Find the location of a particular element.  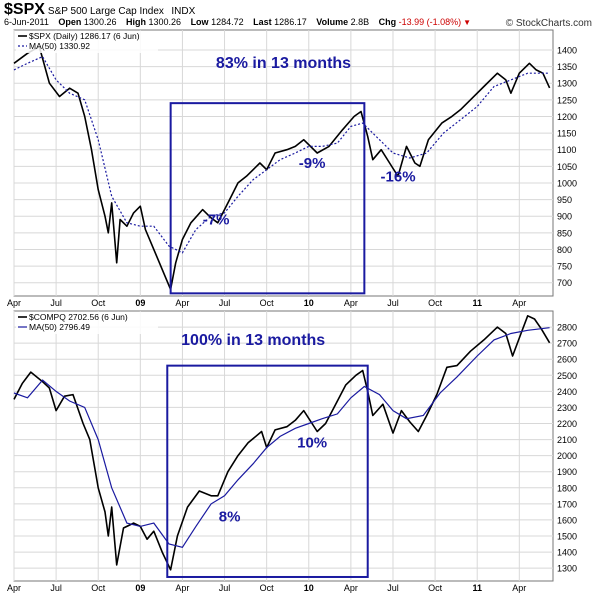

legend-entry: MA(50) 1330.92 is located at coordinates (59, 46).